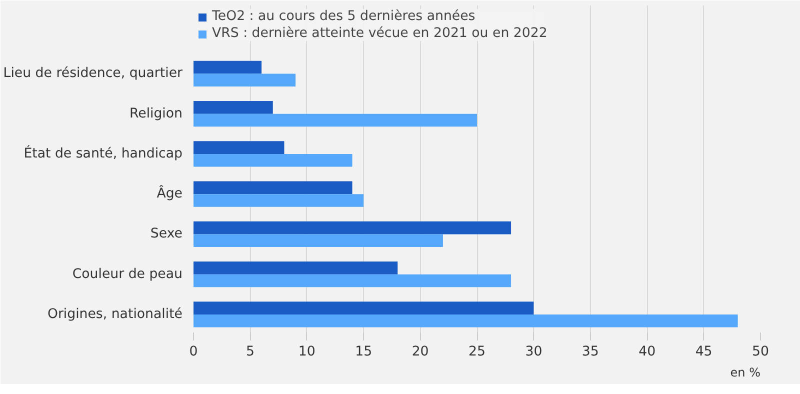 This screenshot has height=394, width=800. Describe the element at coordinates (477, 352) in the screenshot. I see `x-tick-label: 25` at that location.